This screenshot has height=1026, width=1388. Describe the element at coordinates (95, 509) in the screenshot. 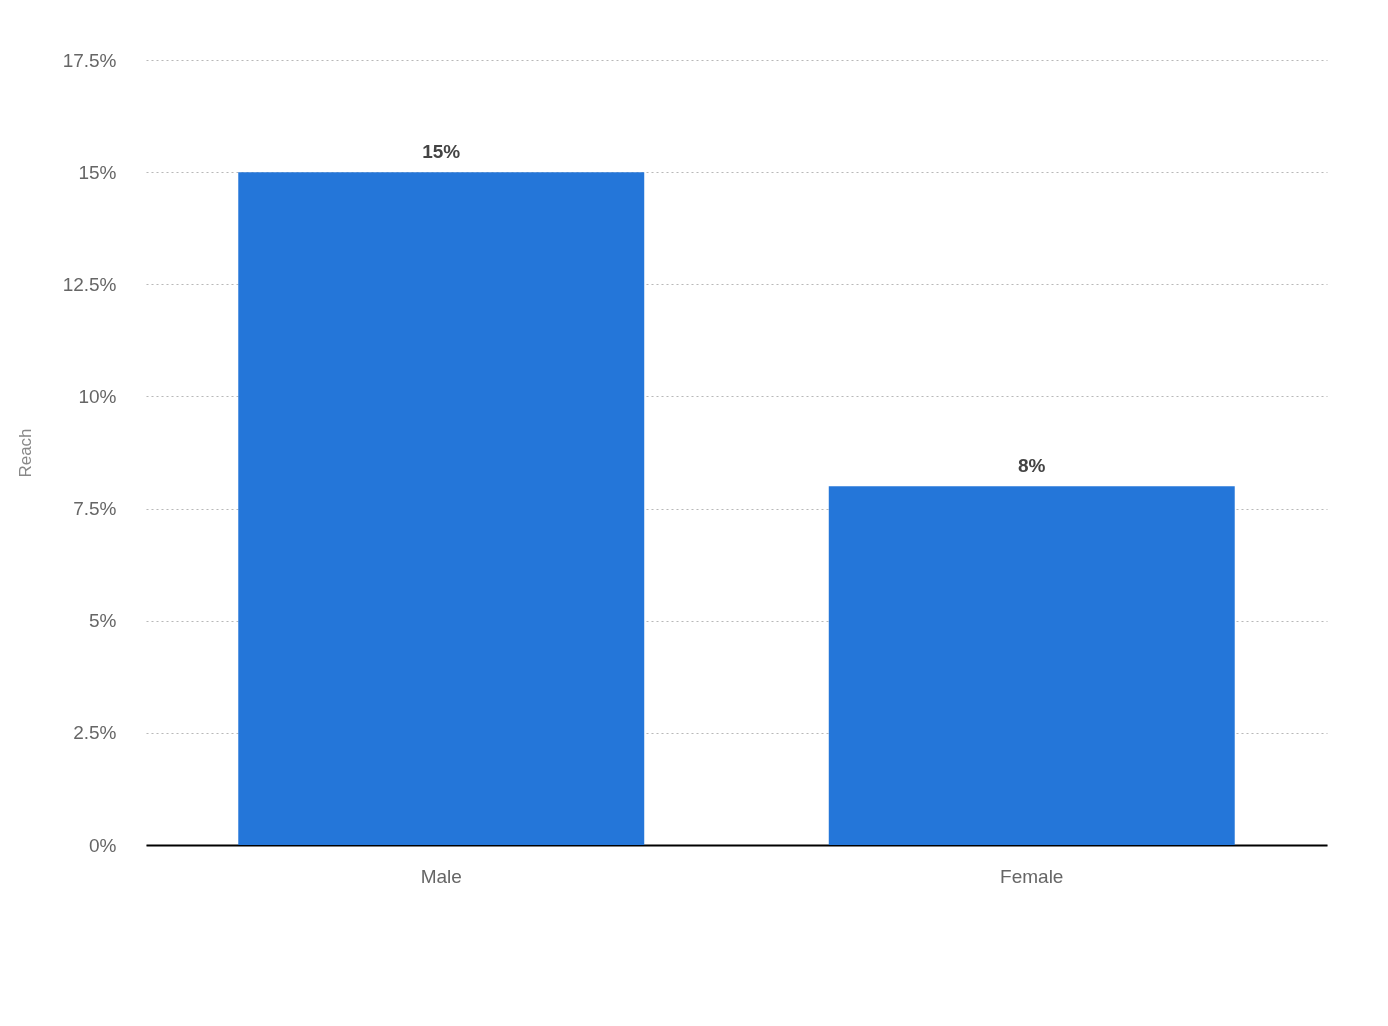

I see `y-tick-label: 7.5%` at that location.